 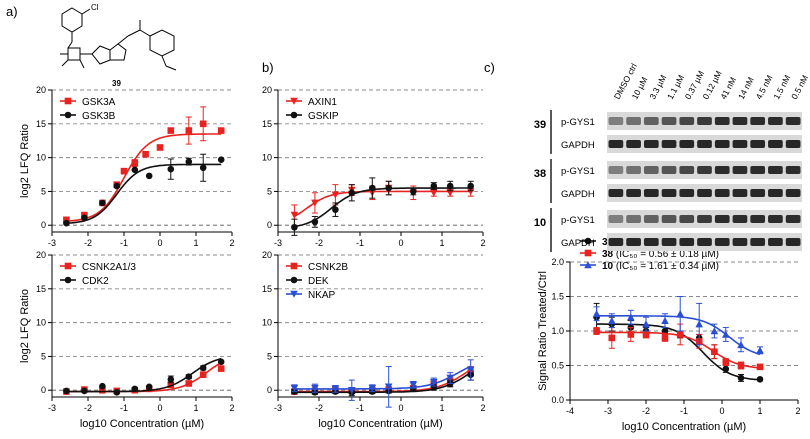 I want to click on x-tick-label: 0, so click(x=159, y=408).